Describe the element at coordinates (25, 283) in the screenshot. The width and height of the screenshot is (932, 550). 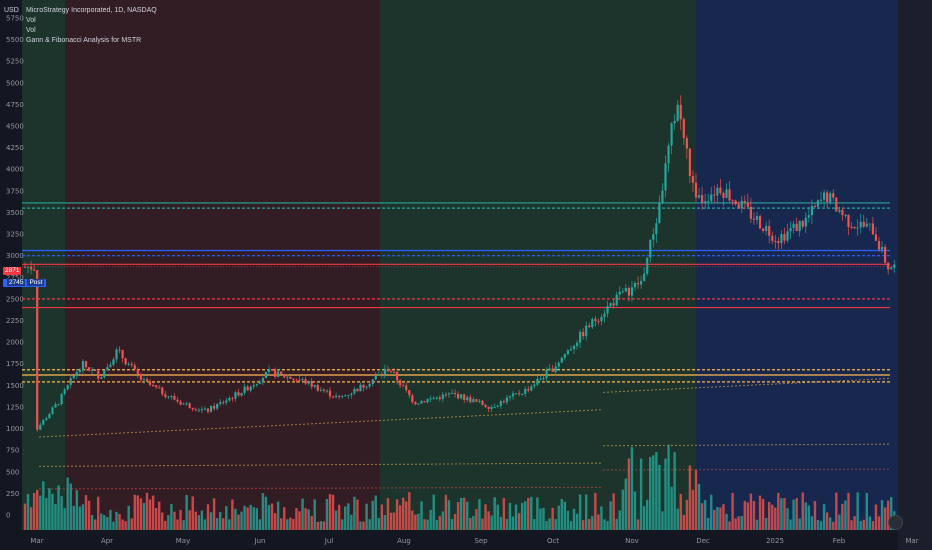
I see `post-market-price-tag: 2745 Post` at that location.